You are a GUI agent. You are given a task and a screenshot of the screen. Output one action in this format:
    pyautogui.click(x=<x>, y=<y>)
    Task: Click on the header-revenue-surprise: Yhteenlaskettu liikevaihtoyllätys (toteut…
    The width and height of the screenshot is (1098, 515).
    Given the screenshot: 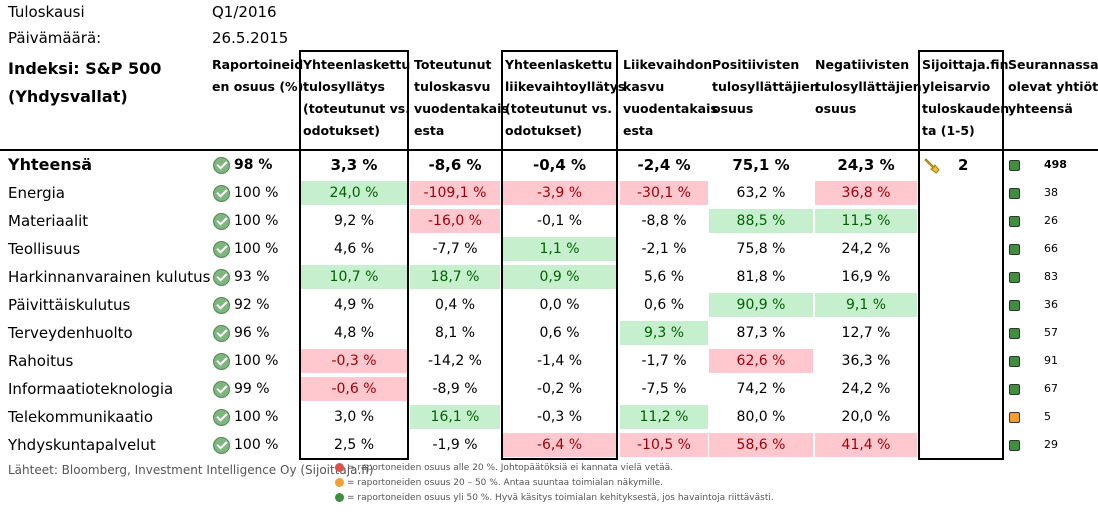 What is the action you would take?
    pyautogui.click(x=565, y=97)
    